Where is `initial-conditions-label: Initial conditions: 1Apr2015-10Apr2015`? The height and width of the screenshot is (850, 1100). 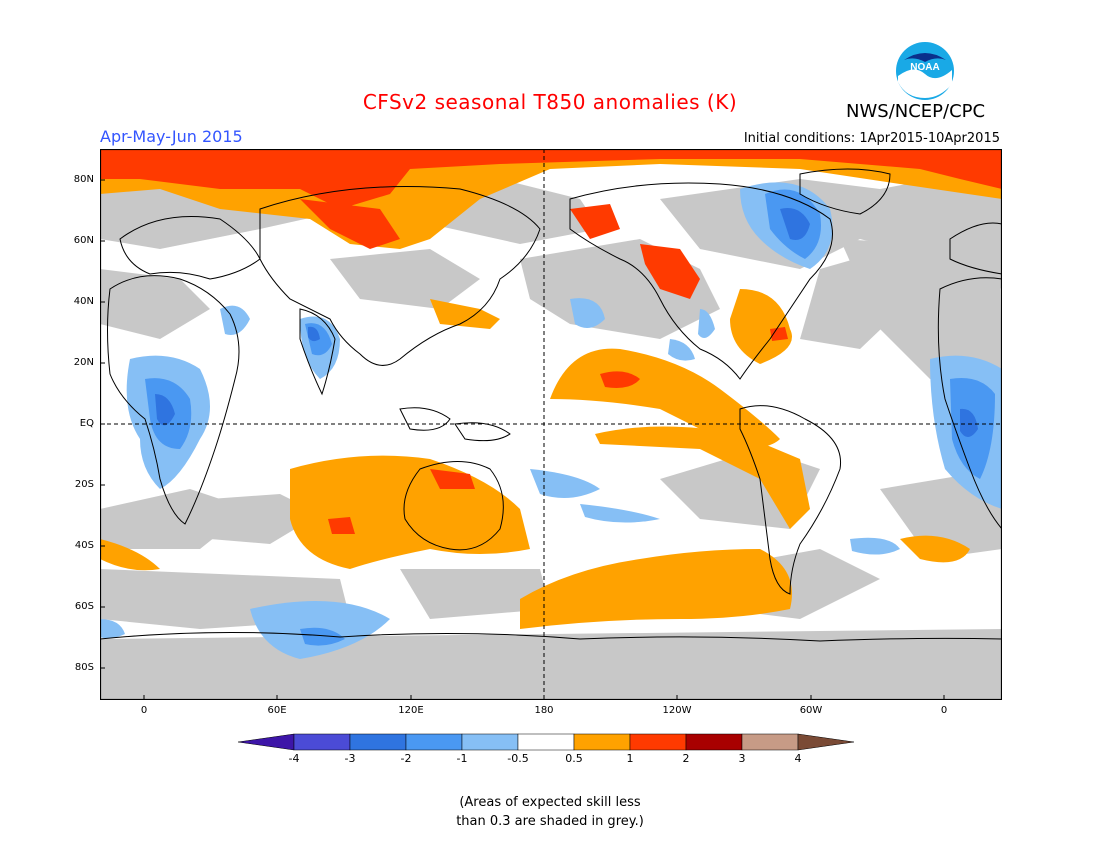
initial-conditions-label: Initial conditions: 1Apr2015-10Apr2015 is located at coordinates (871, 138).